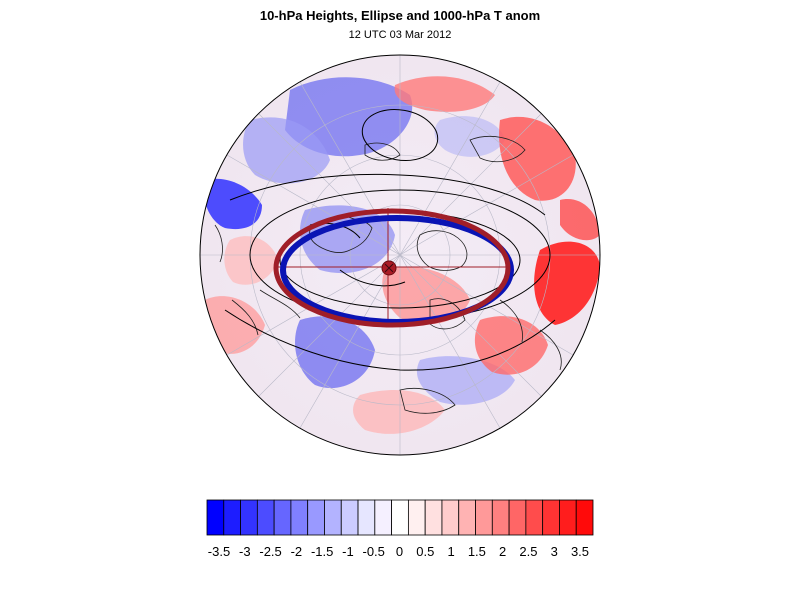  I want to click on chart-subtitle: 12 UTC 03 Mar 2012, so click(400, 35).